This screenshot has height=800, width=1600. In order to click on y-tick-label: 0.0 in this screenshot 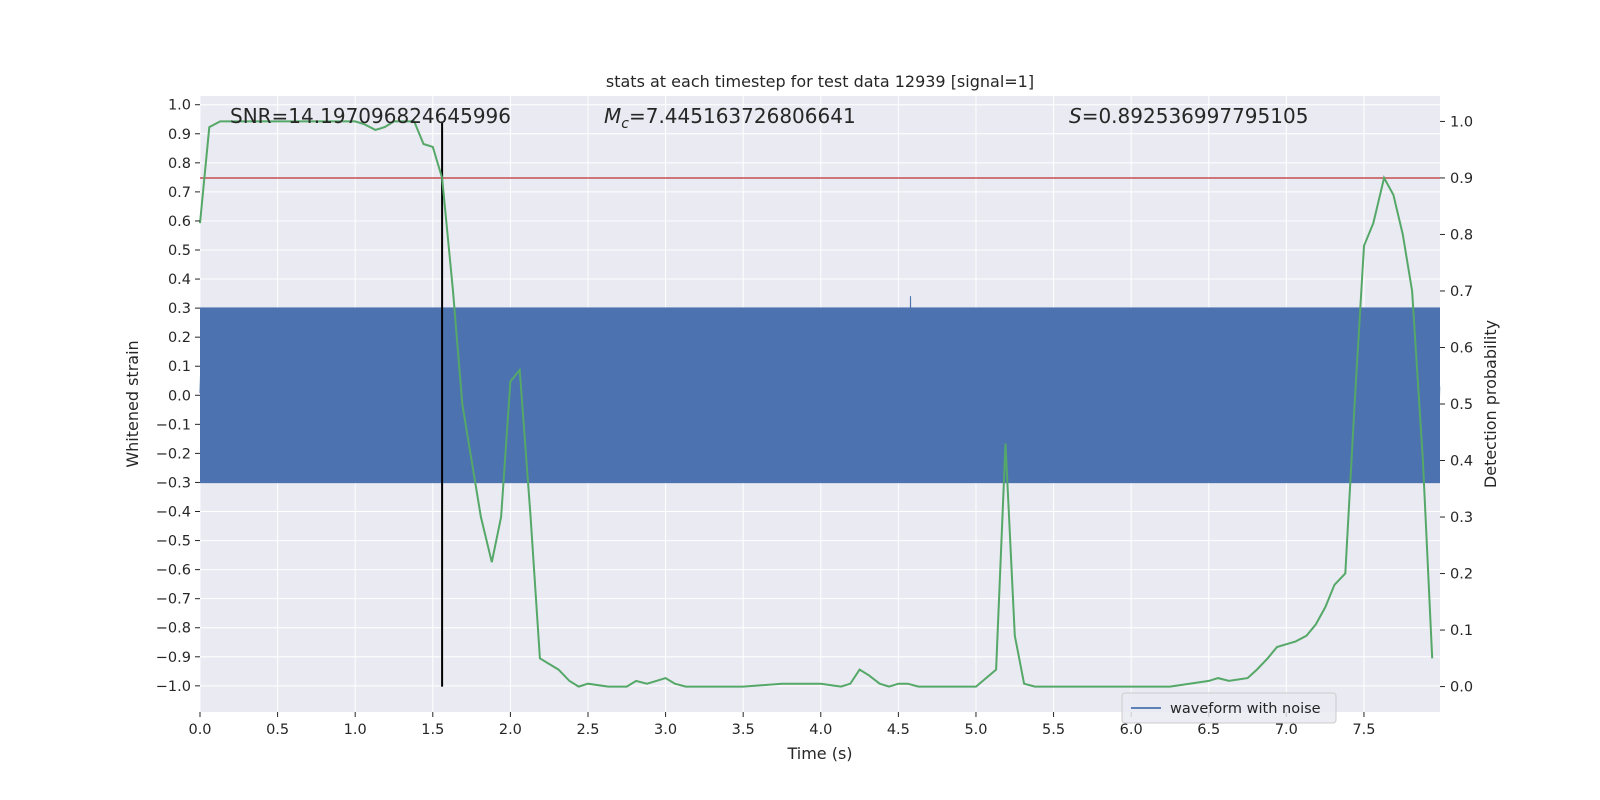, I will do `click(179, 396)`.